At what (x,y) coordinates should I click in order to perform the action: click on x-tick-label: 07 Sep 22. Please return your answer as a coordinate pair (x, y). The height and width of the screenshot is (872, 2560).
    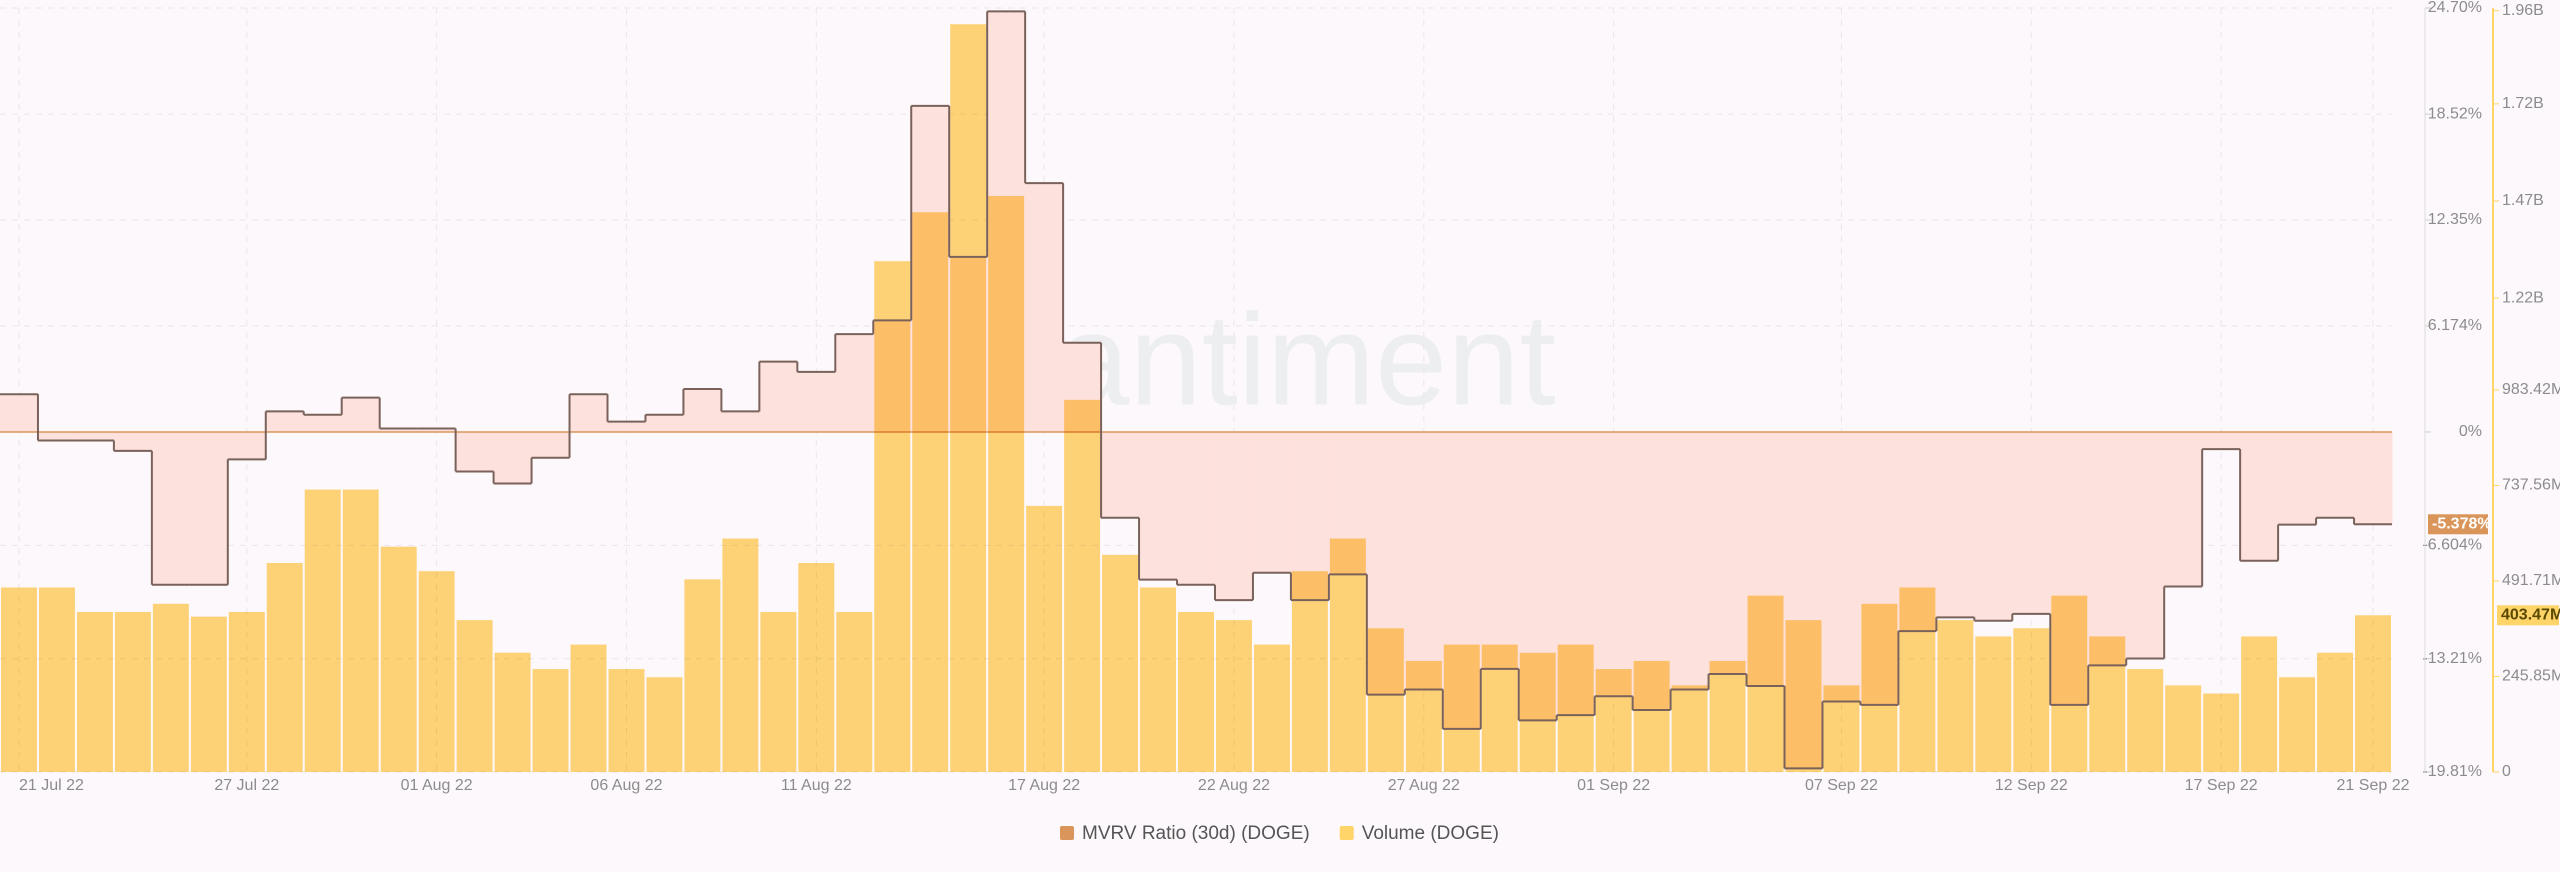
    Looking at the image, I should click on (1841, 785).